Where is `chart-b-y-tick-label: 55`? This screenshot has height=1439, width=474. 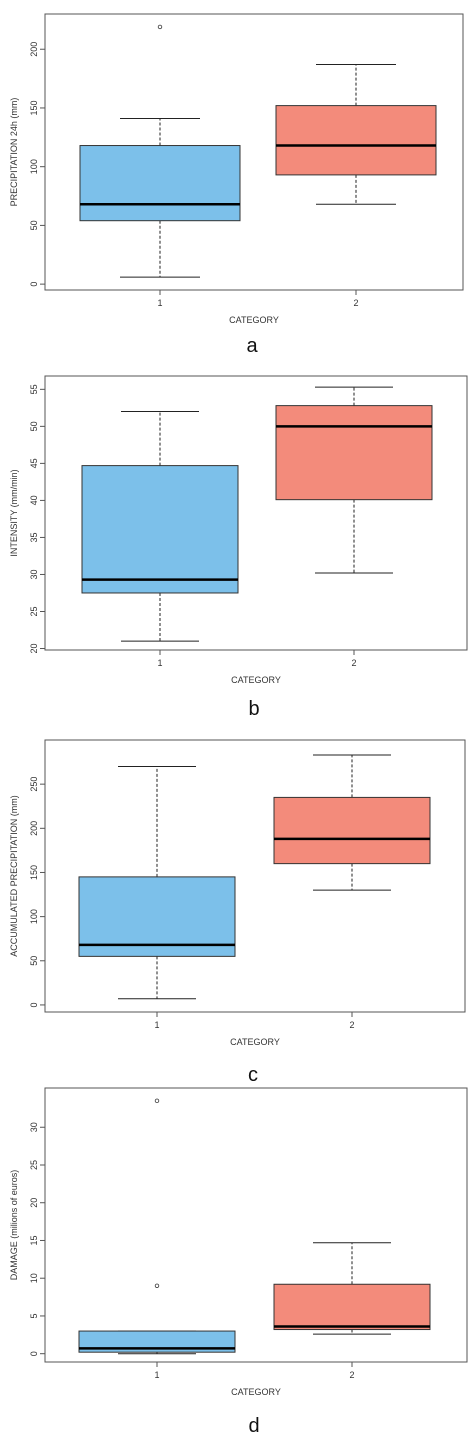 chart-b-y-tick-label: 55 is located at coordinates (34, 389).